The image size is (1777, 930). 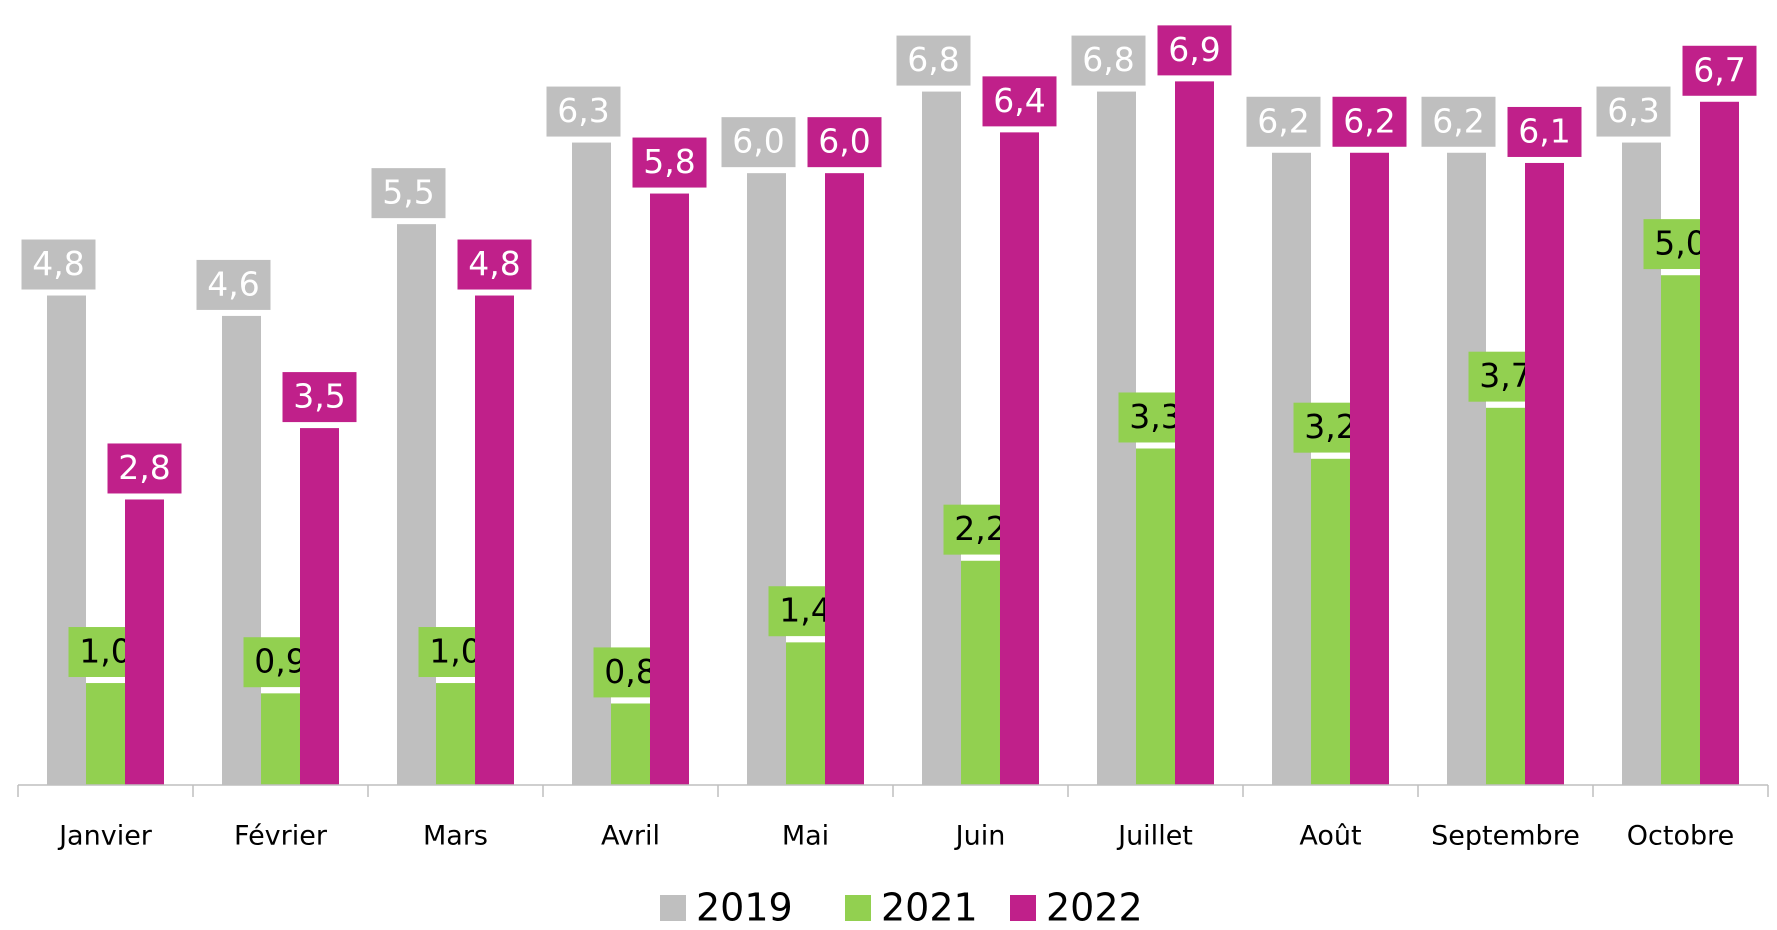 What do you see at coordinates (455, 836) in the screenshot?
I see `x-tick-label: Mars` at bounding box center [455, 836].